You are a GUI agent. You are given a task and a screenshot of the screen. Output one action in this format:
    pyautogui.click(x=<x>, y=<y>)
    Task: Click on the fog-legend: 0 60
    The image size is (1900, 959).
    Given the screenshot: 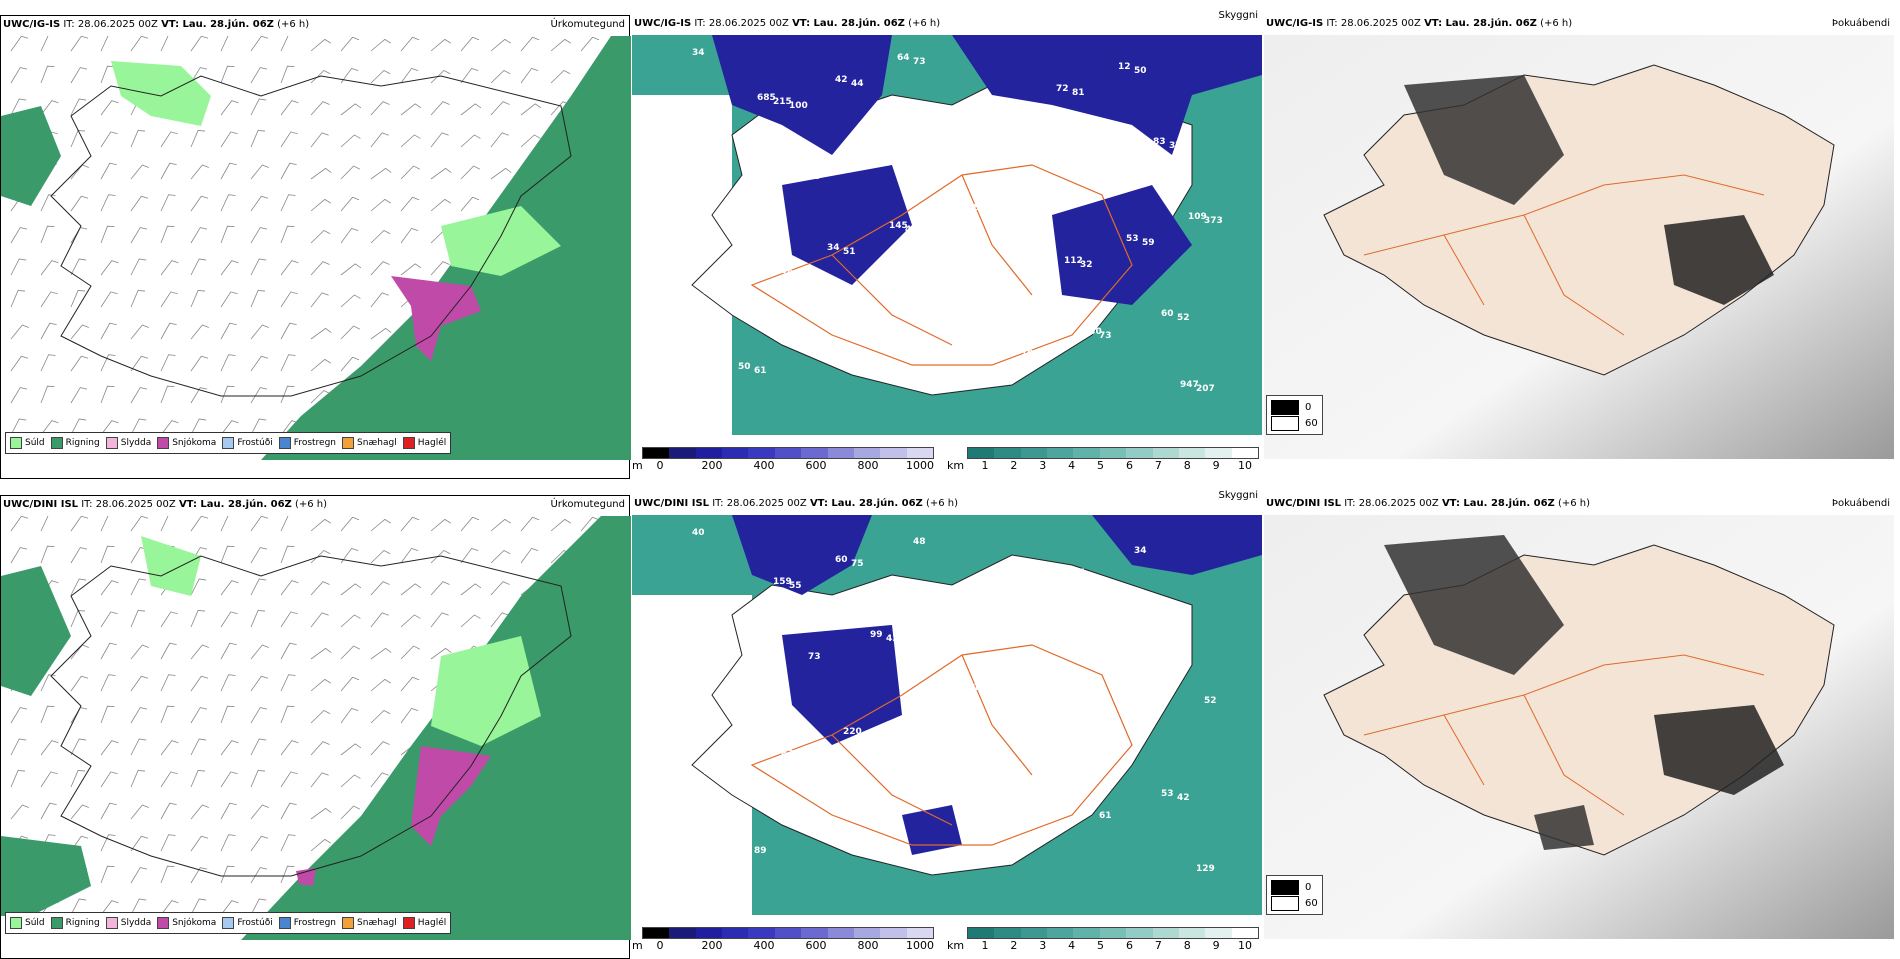 What is the action you would take?
    pyautogui.click(x=1294, y=415)
    